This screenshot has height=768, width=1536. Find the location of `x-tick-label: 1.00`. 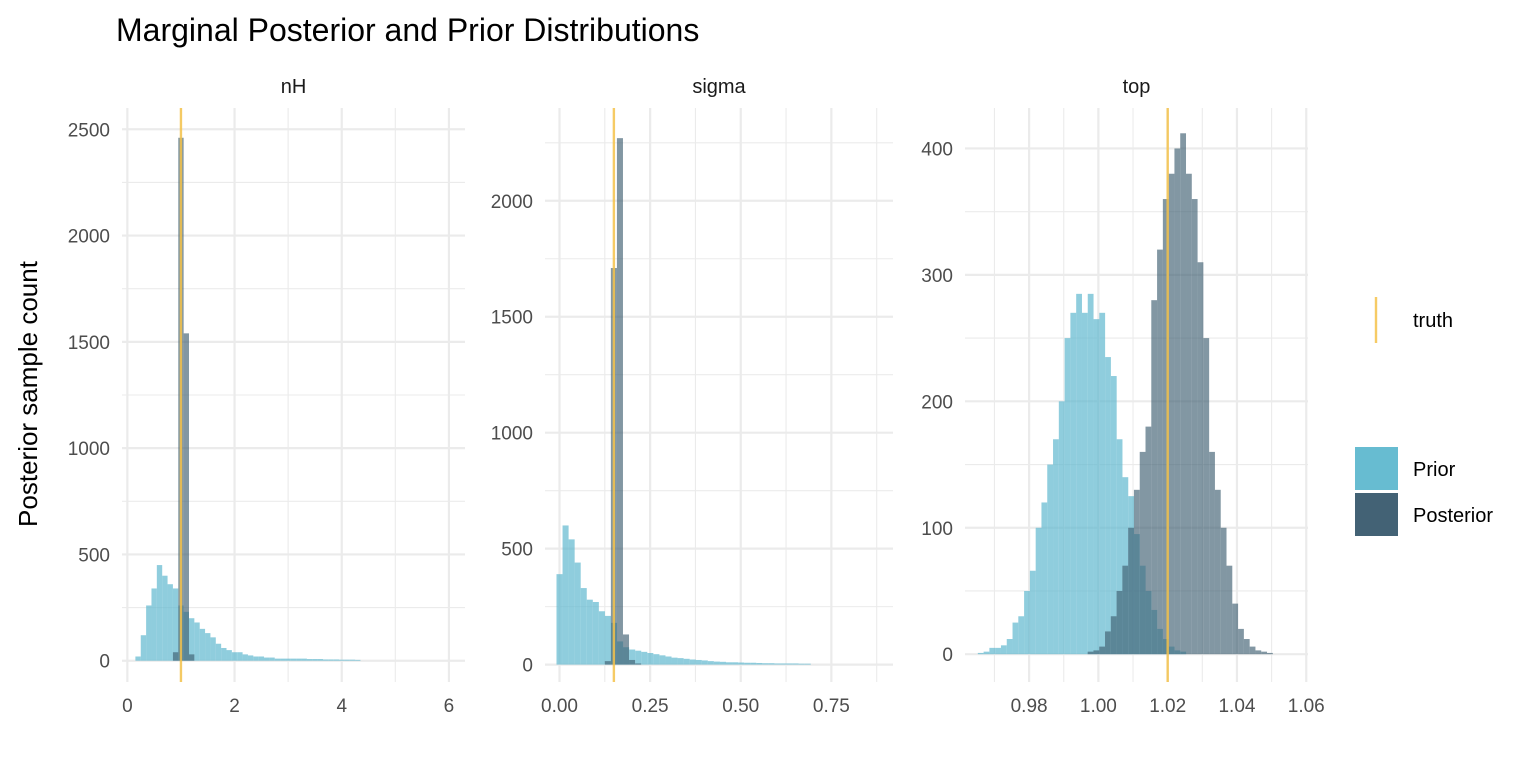

x-tick-label: 1.00 is located at coordinates (1098, 706).